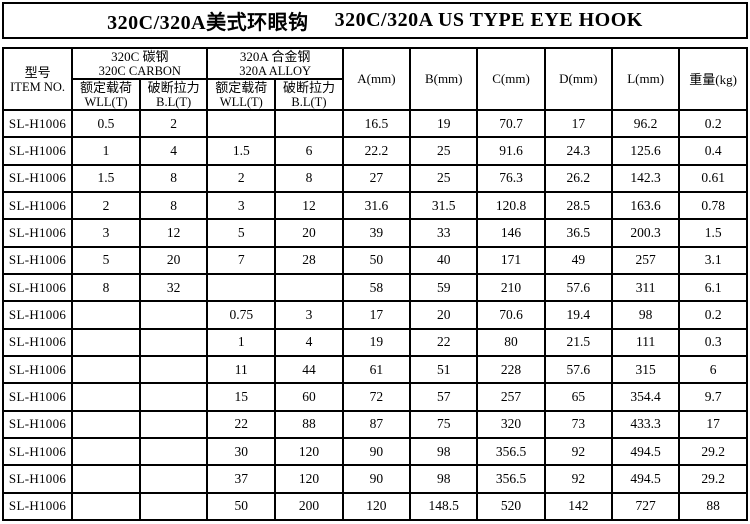 This screenshot has width=750, height=524. Describe the element at coordinates (578, 151) in the screenshot. I see `cell-dim-d: 24.3` at that location.